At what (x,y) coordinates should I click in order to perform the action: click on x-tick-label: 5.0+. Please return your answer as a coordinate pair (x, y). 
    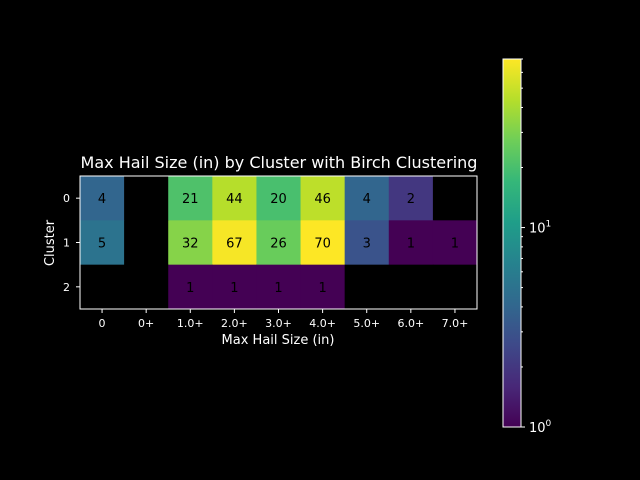
    Looking at the image, I should click on (366, 323).